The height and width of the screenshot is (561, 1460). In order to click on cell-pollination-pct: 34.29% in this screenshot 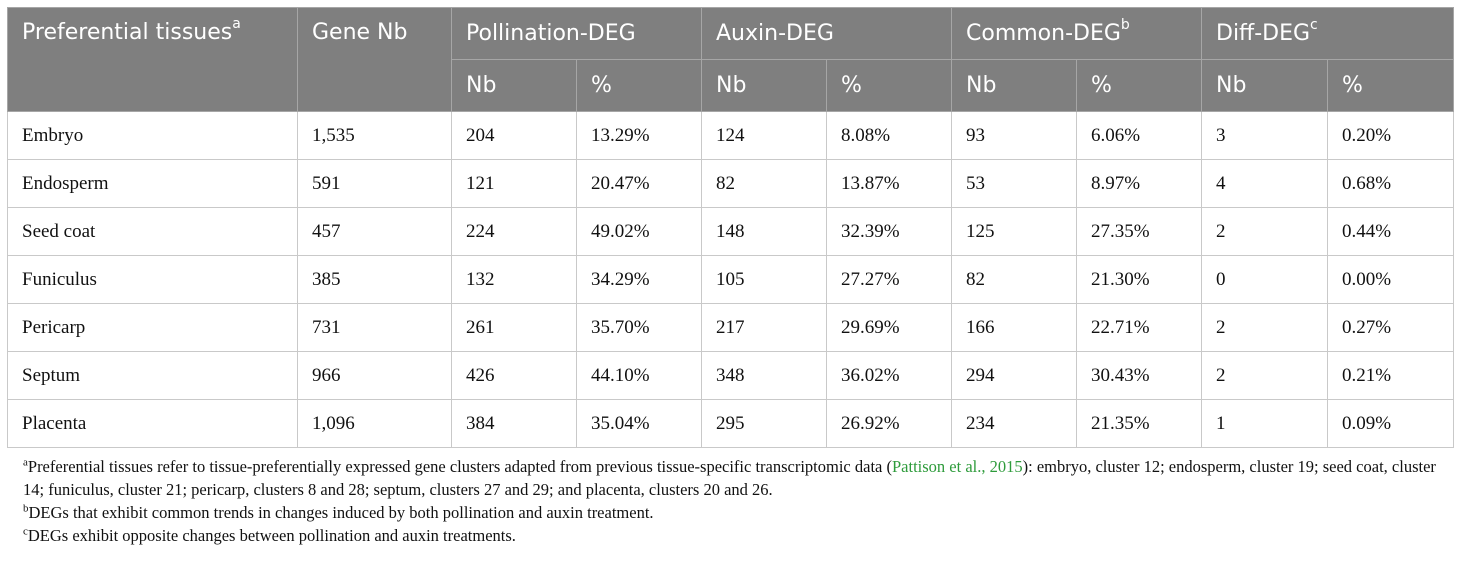, I will do `click(639, 279)`.